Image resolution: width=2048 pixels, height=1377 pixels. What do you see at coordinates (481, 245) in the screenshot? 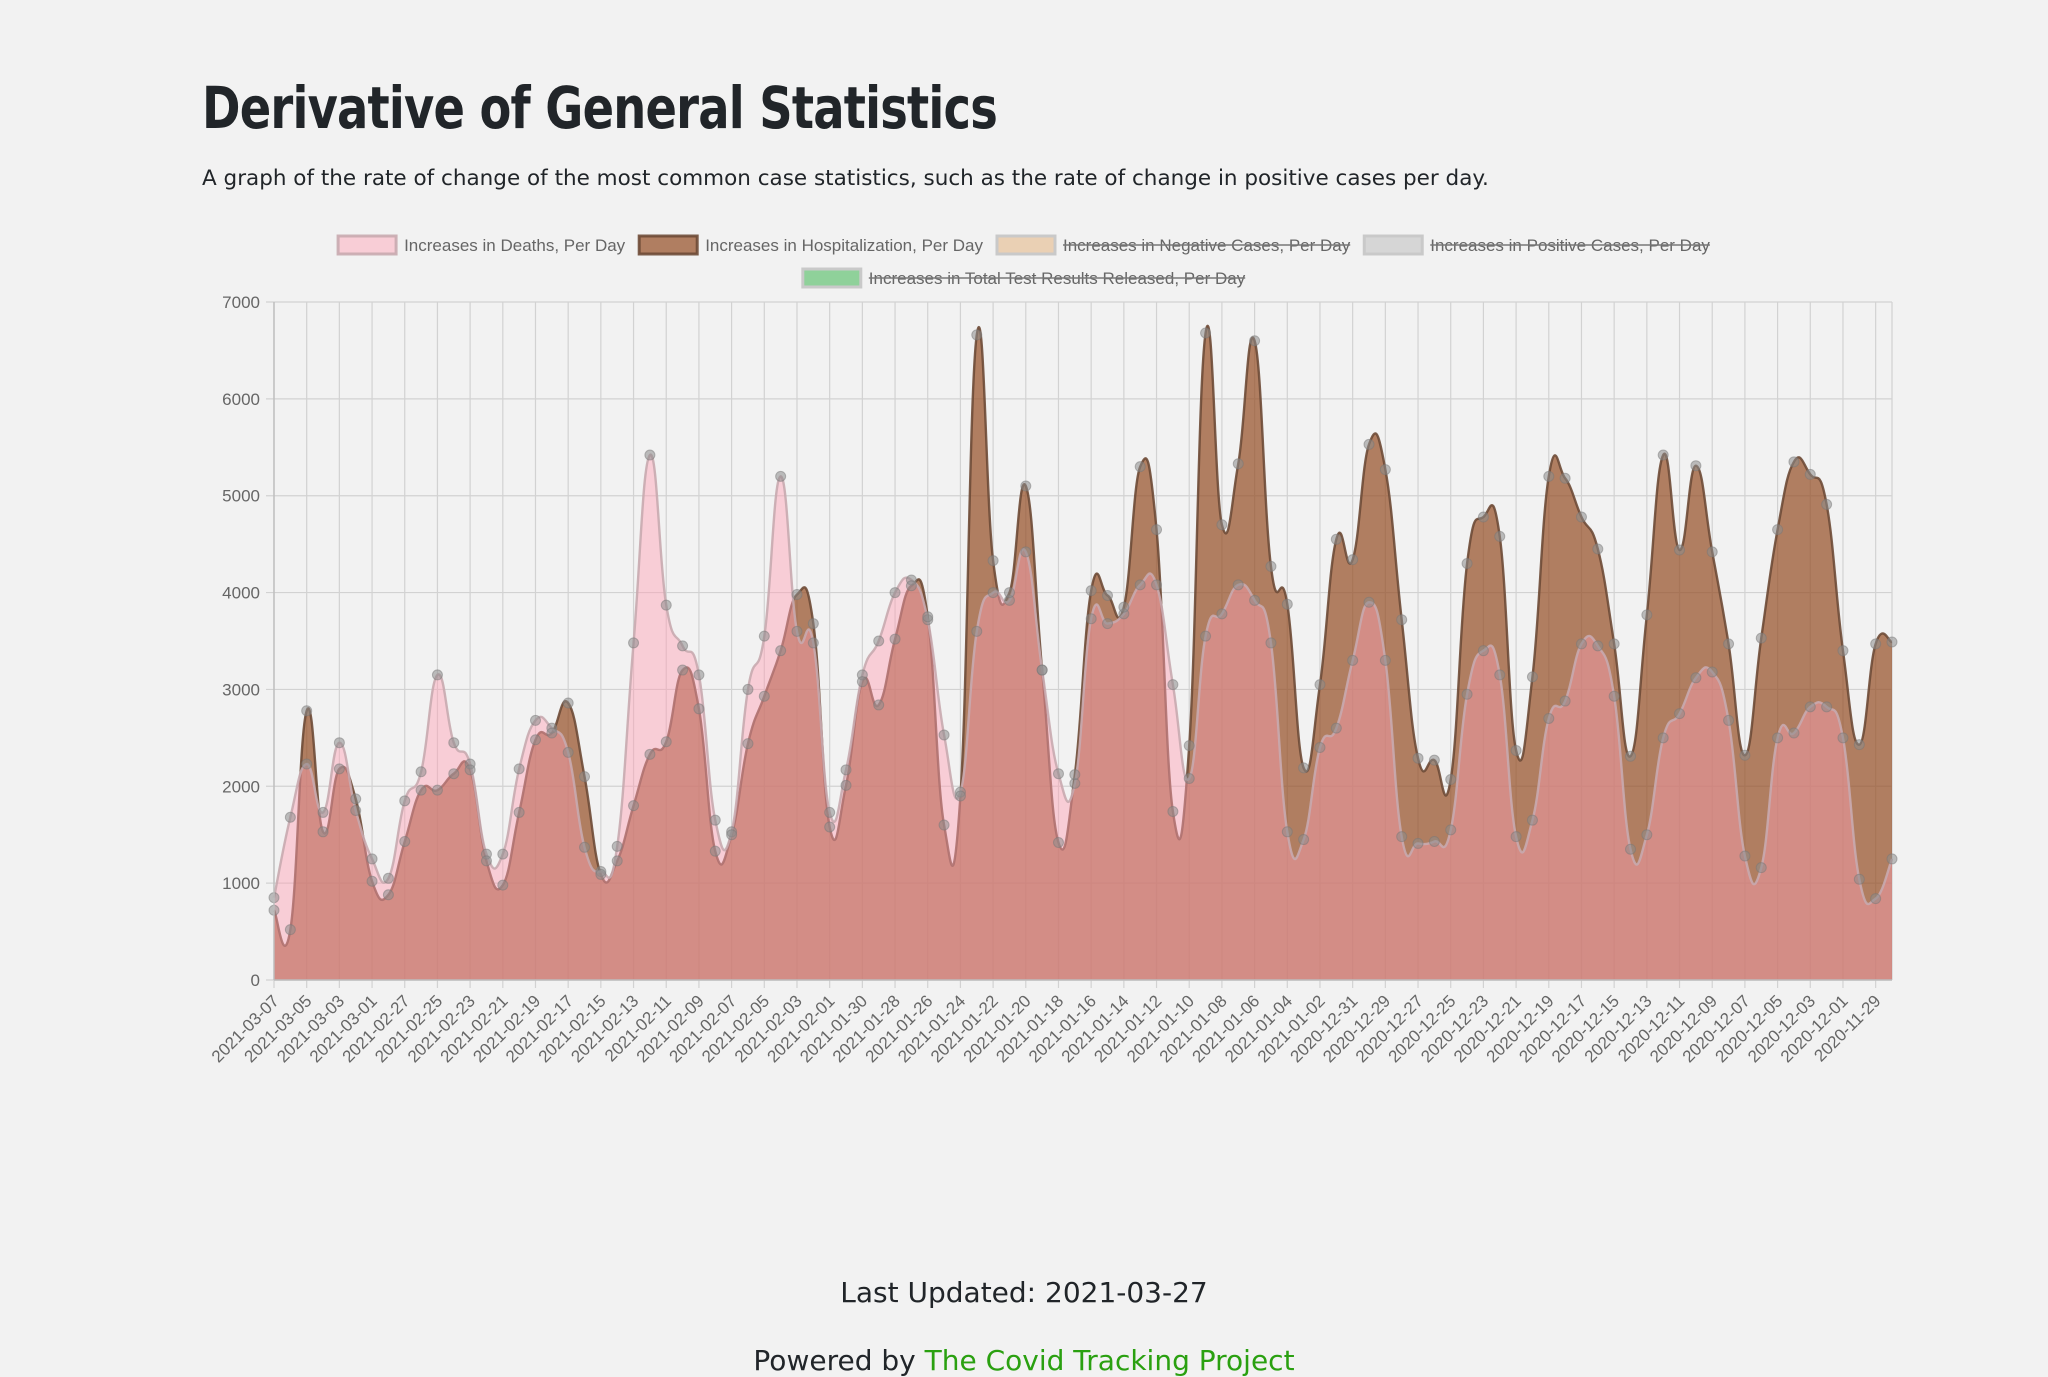
I see `legend-item-deaths: Increases in Deaths, Per Day` at bounding box center [481, 245].